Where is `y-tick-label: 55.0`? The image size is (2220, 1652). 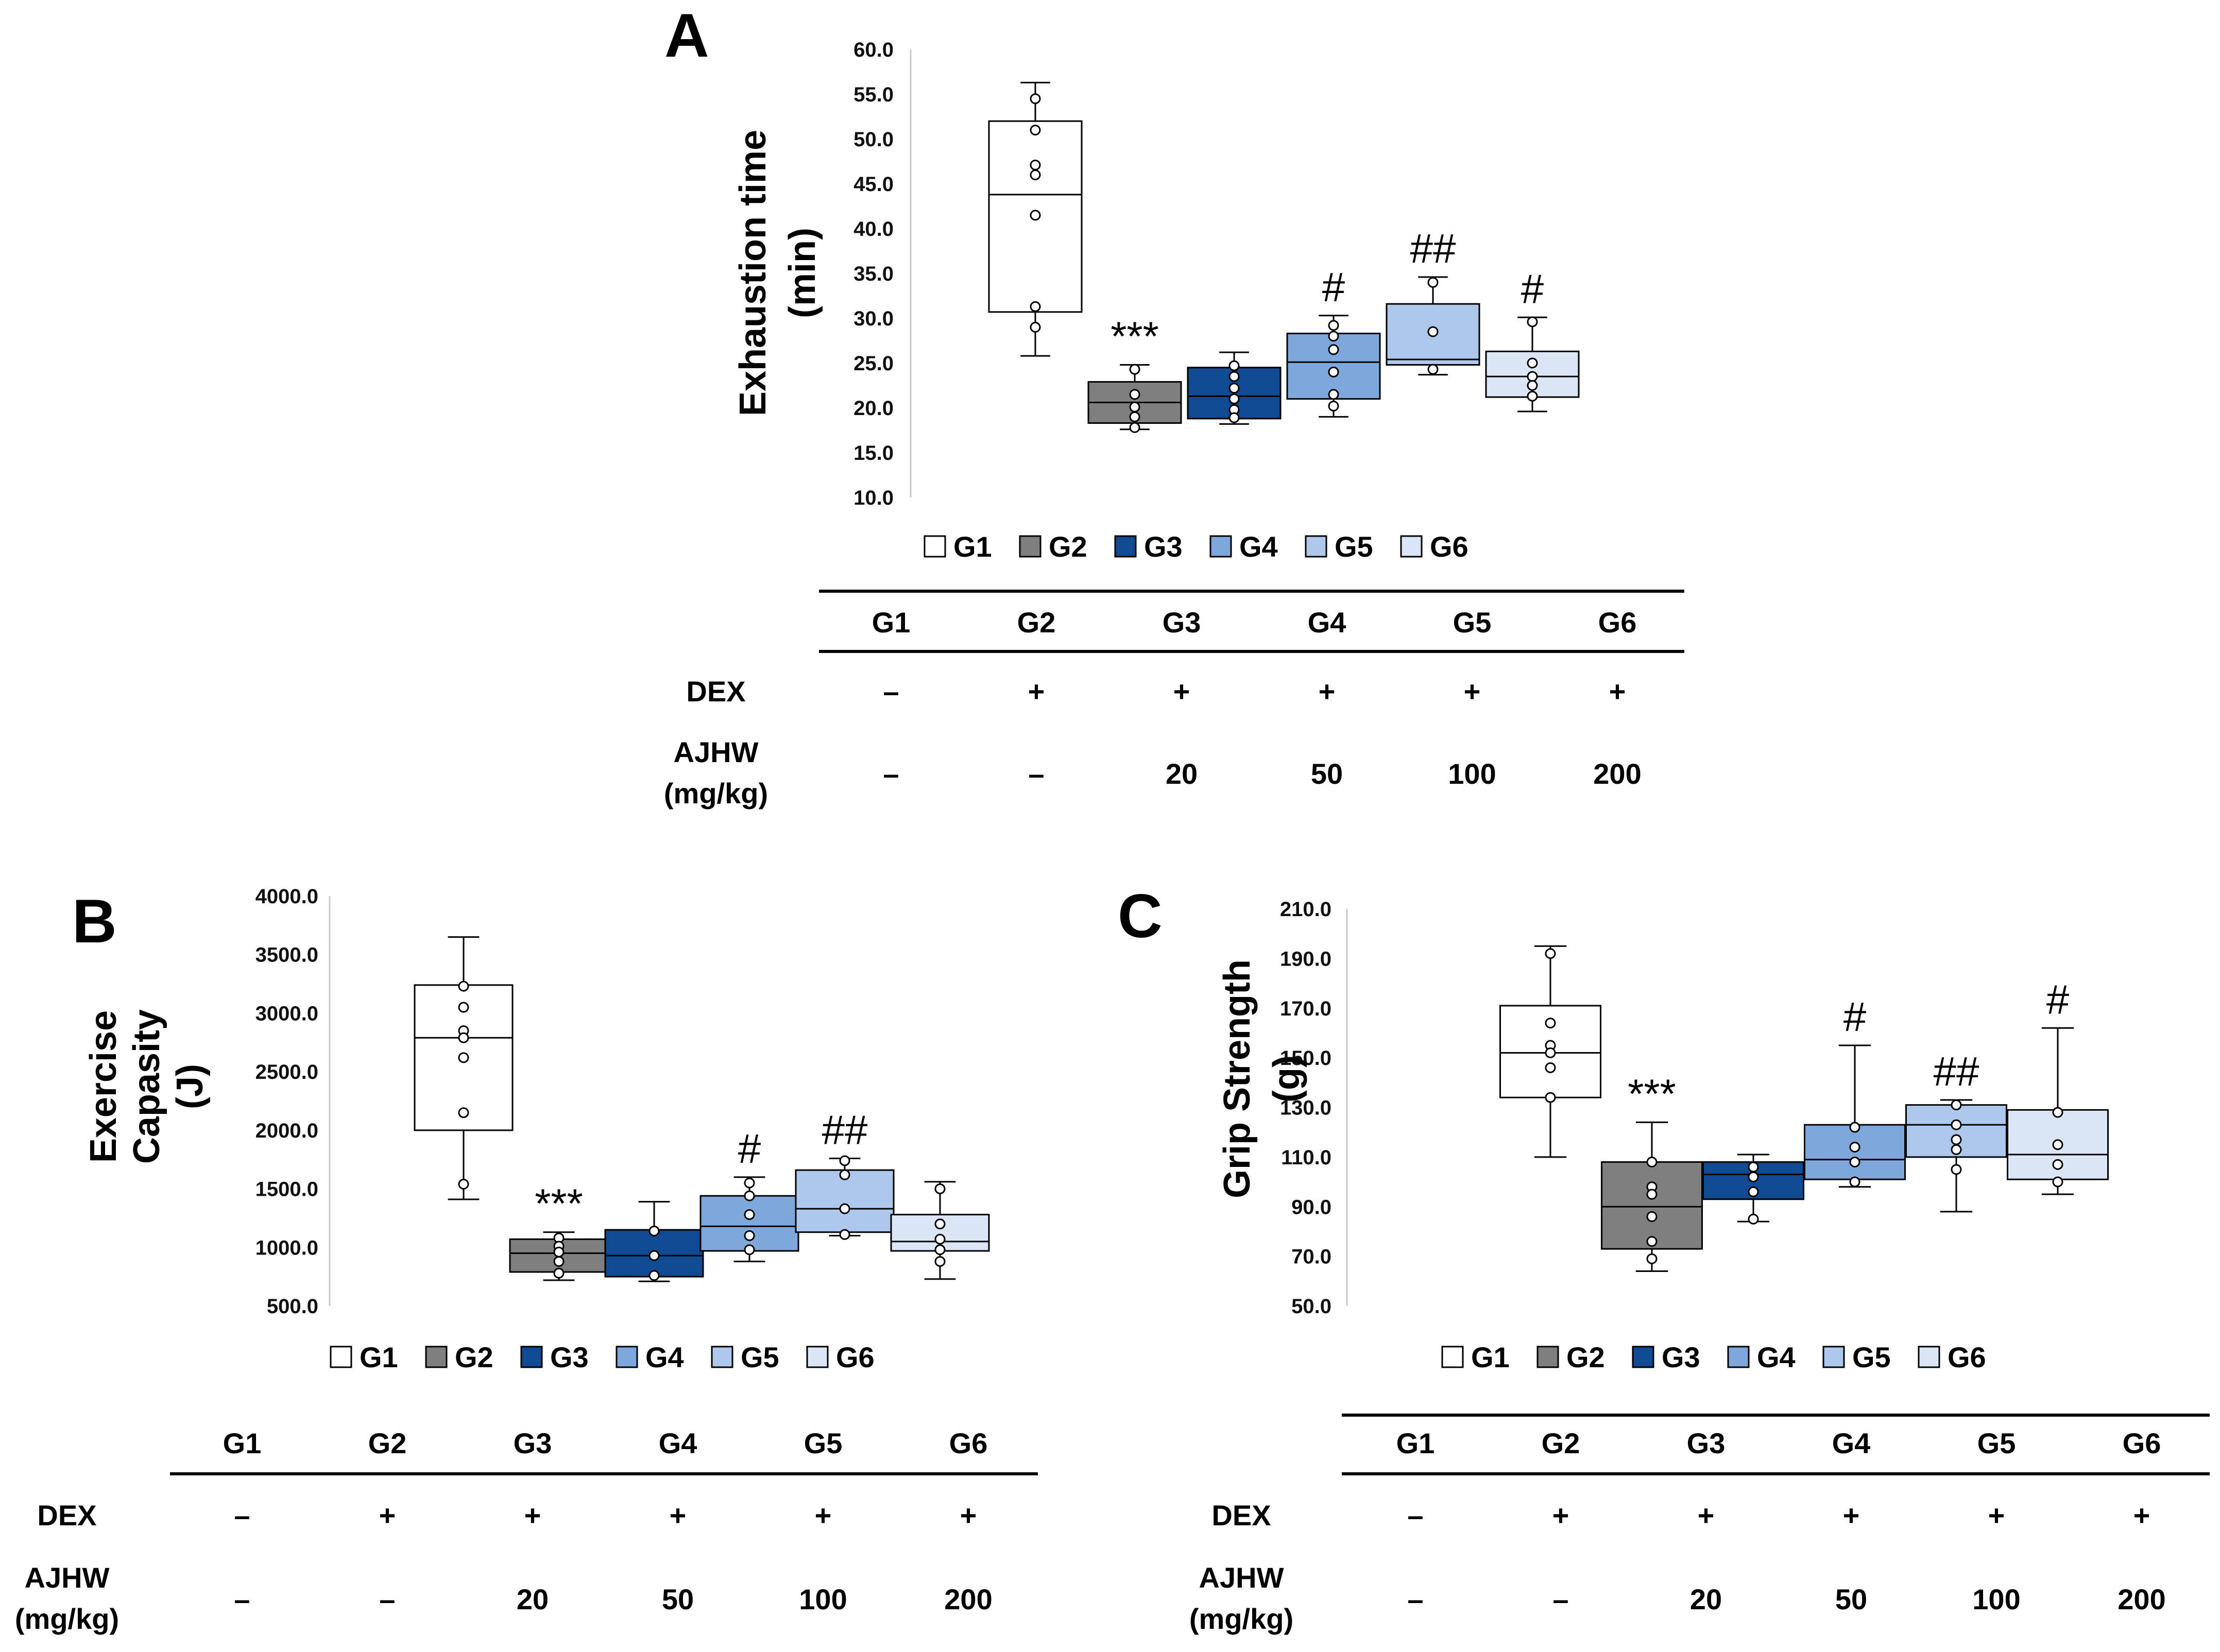 y-tick-label: 55.0 is located at coordinates (873, 94).